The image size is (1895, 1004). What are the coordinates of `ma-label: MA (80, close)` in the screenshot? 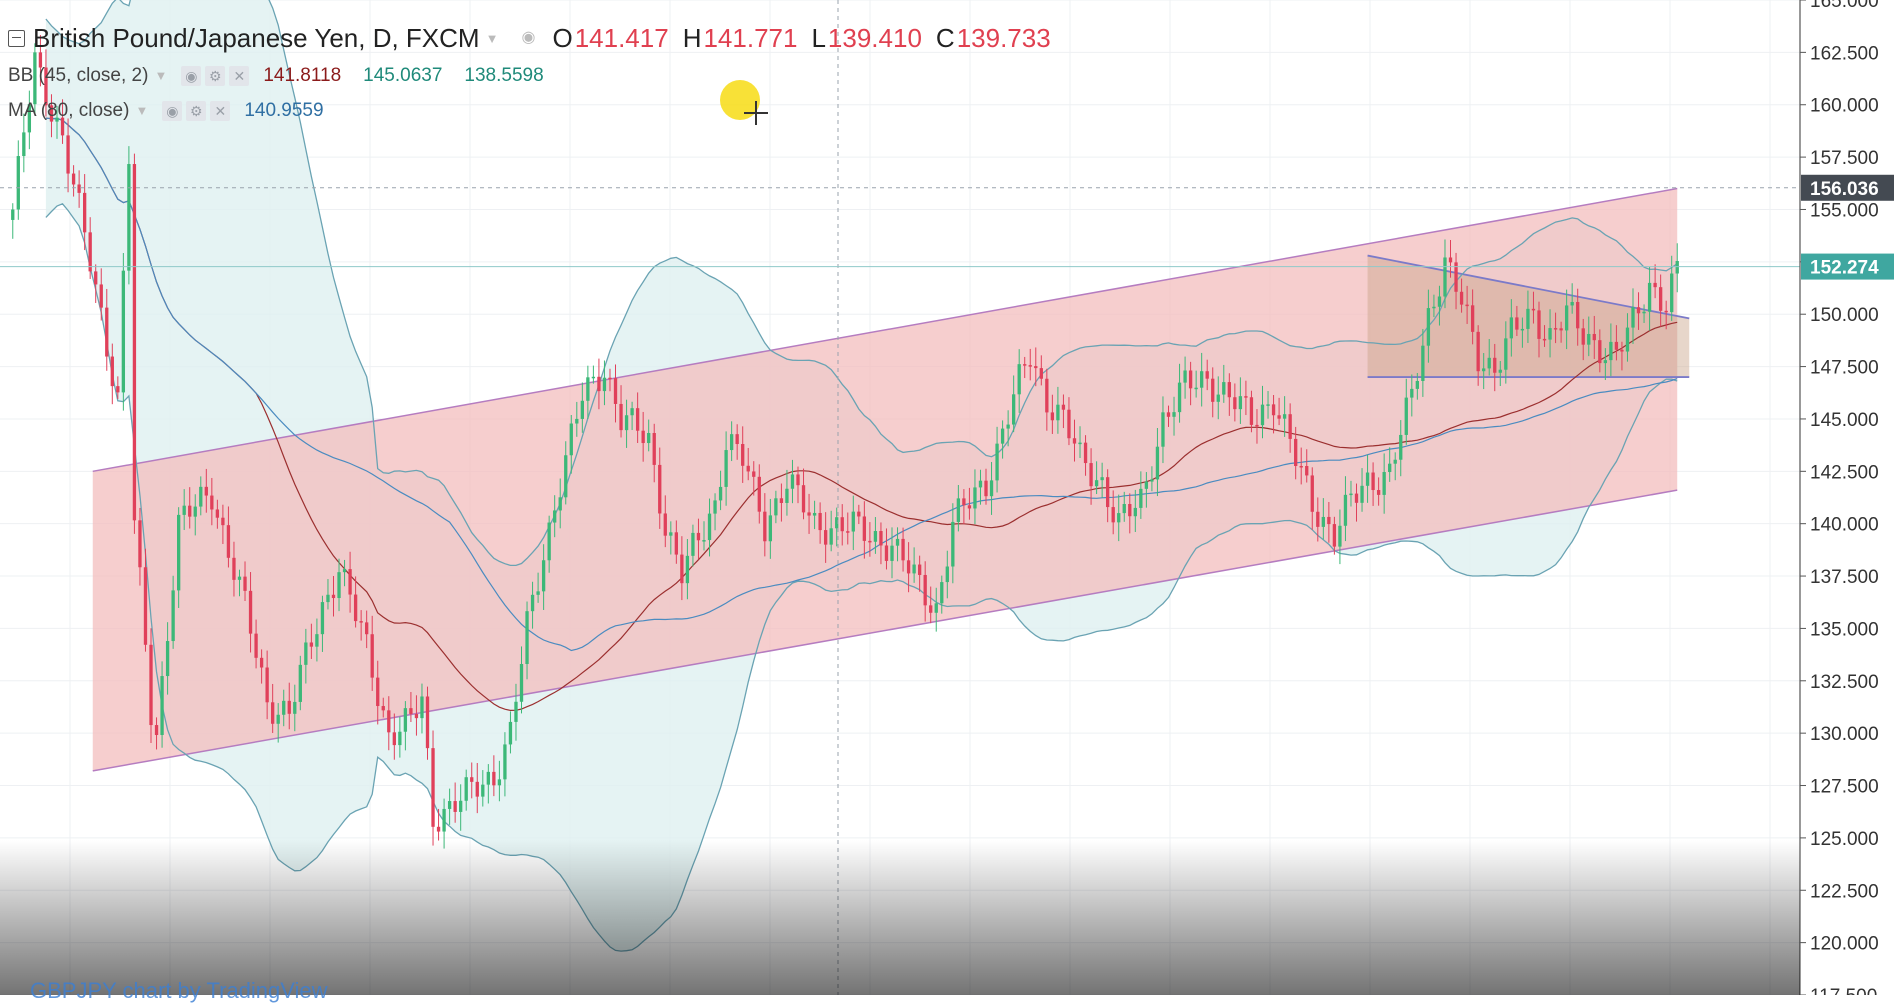 It's located at (69, 110).